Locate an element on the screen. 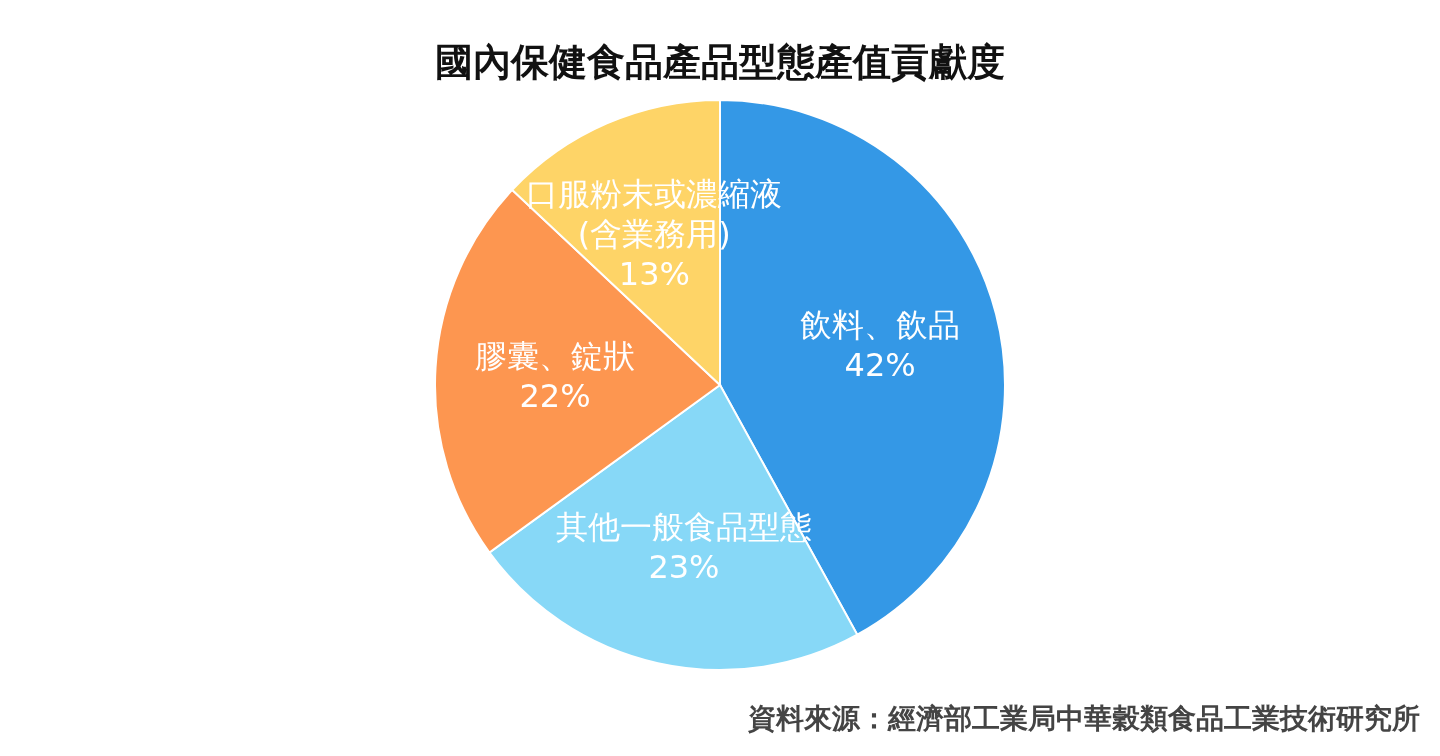  data-label: 23% is located at coordinates (684, 567).